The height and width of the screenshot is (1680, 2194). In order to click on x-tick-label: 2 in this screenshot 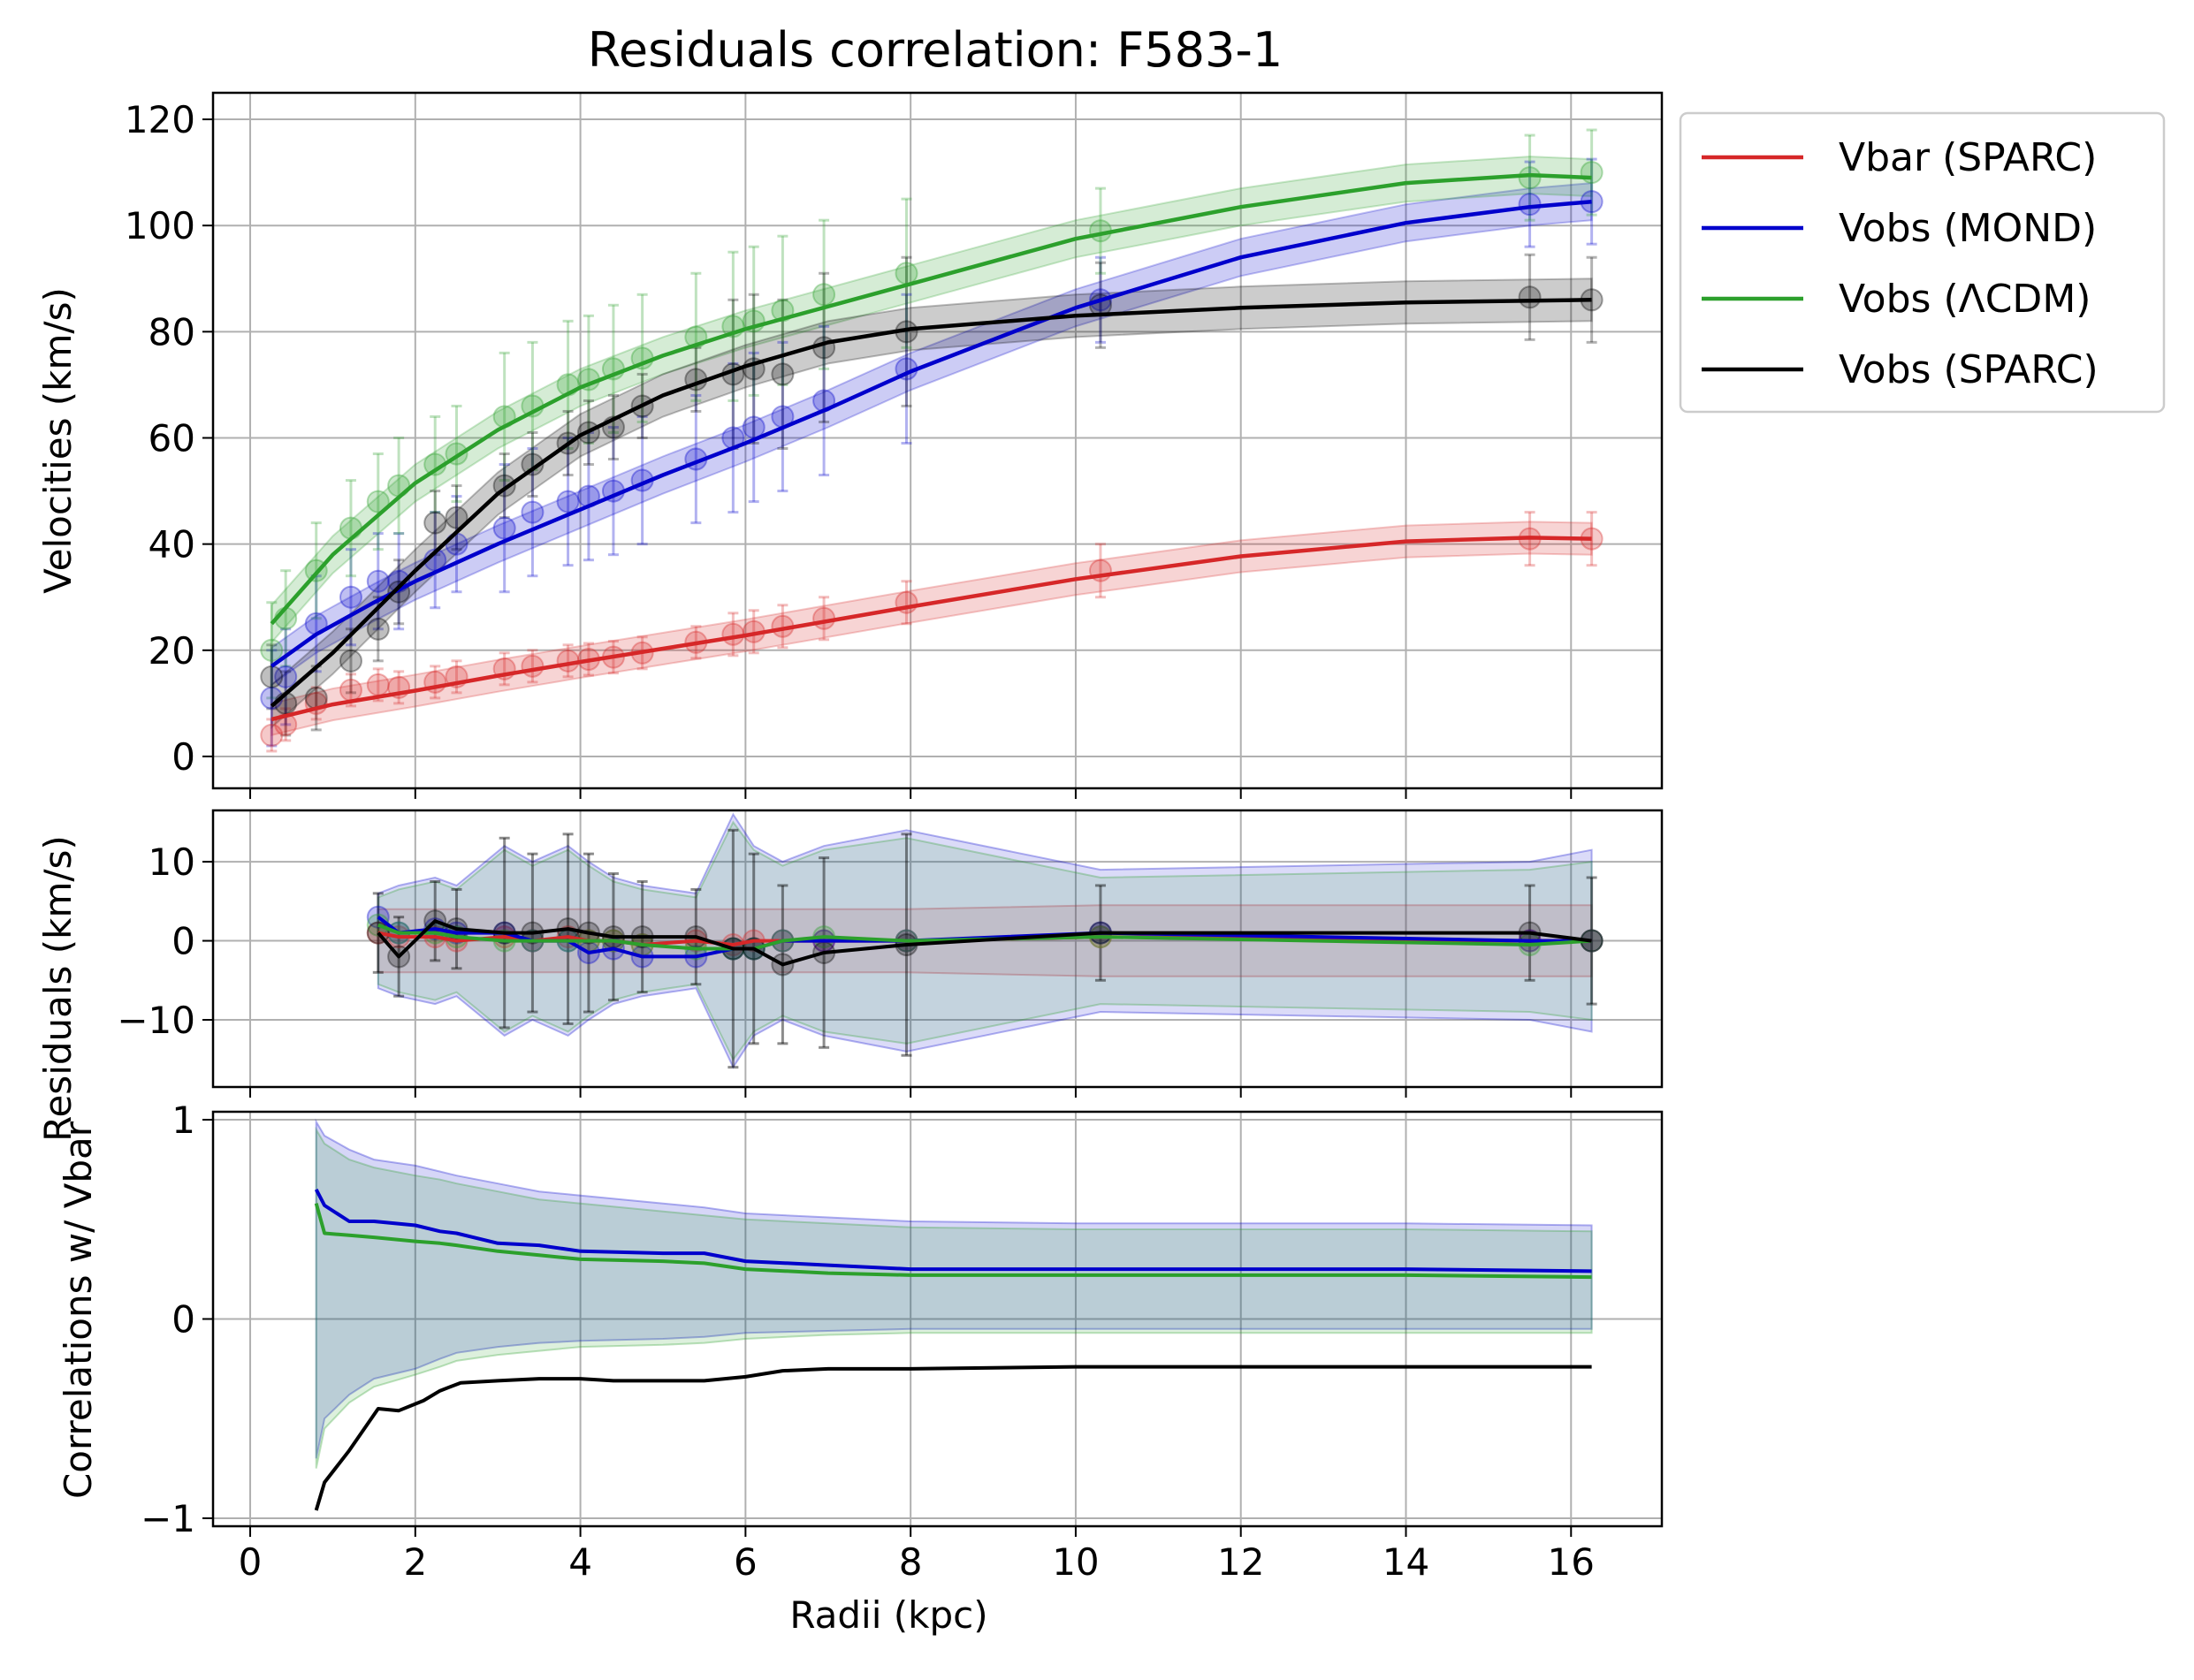, I will do `click(415, 1562)`.